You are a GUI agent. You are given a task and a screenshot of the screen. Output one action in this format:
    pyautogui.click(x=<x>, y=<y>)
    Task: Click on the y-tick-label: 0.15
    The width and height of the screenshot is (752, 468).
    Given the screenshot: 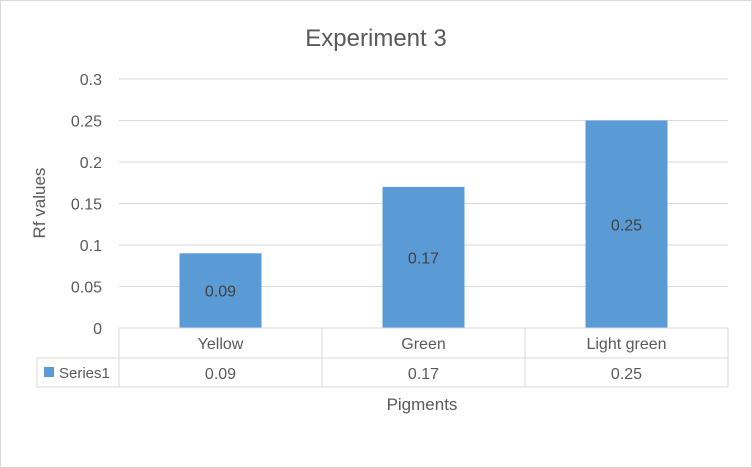 What is the action you would take?
    pyautogui.click(x=86, y=205)
    